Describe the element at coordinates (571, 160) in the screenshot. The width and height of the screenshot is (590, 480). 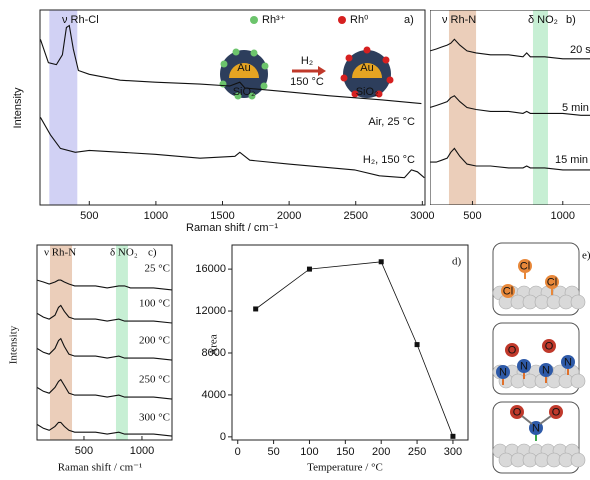
I see `series-label: 15 min` at that location.